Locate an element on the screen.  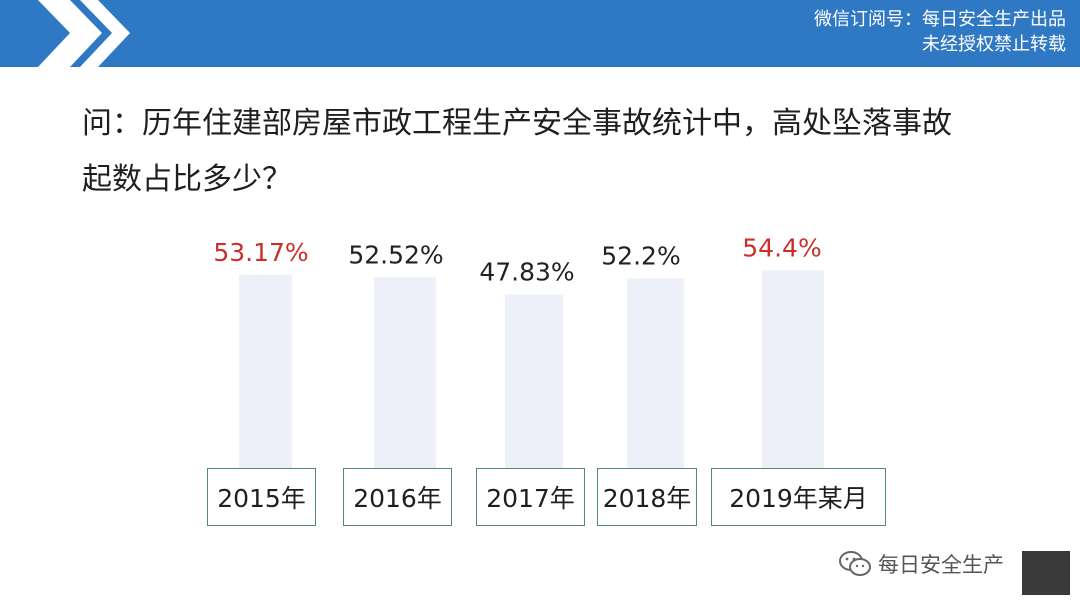
data-label-0: 53.17% is located at coordinates (260, 252).